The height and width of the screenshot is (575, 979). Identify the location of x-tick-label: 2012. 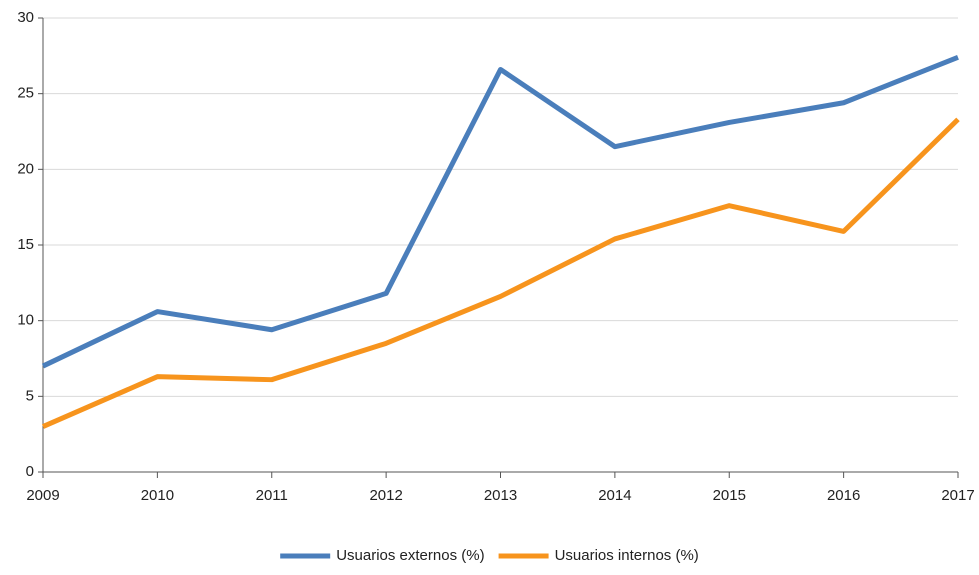
(385, 495).